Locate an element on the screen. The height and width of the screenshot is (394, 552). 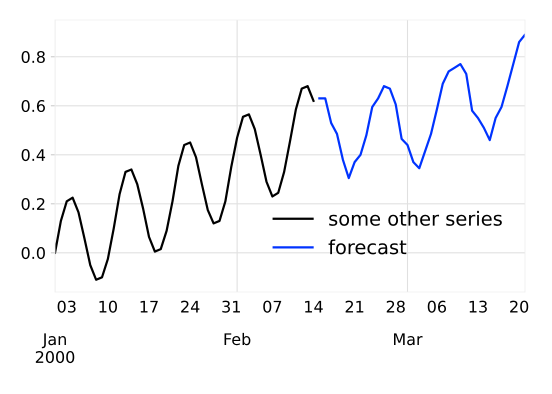
y-tick-label: 0.0 is located at coordinates (33, 253).